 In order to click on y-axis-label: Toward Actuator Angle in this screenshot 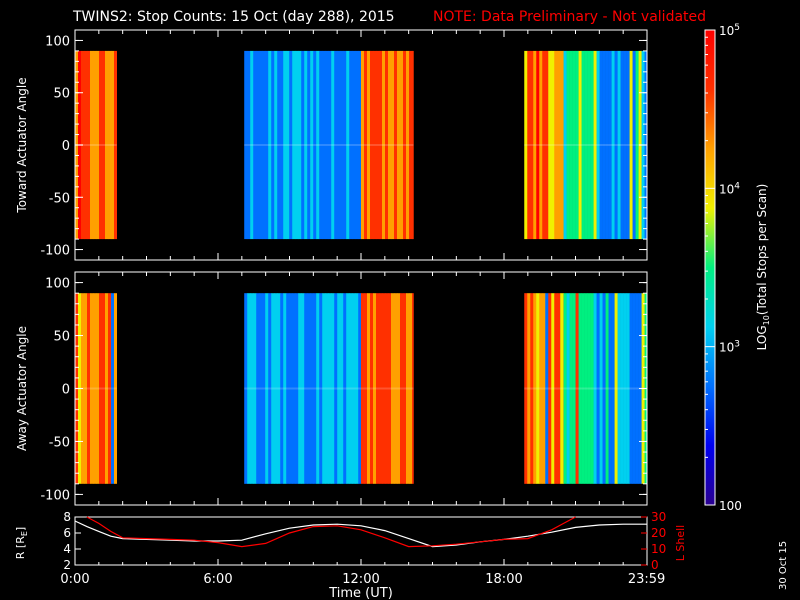, I will do `click(22, 145)`.